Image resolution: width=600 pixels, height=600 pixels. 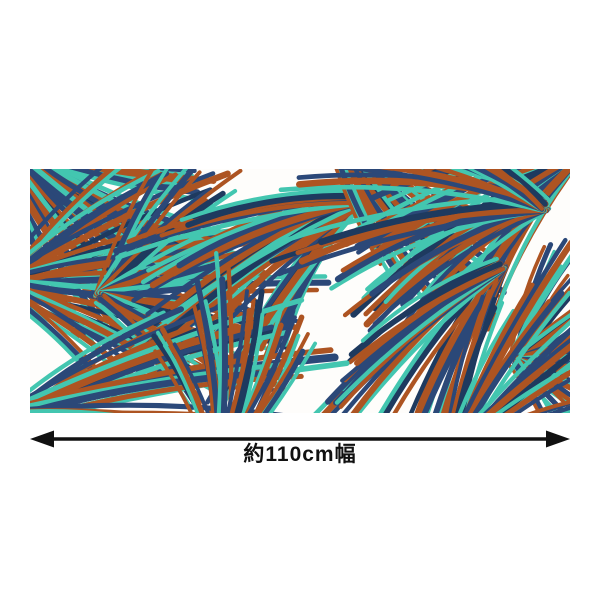 I want to click on arrowhead-right-icon, so click(x=558, y=439).